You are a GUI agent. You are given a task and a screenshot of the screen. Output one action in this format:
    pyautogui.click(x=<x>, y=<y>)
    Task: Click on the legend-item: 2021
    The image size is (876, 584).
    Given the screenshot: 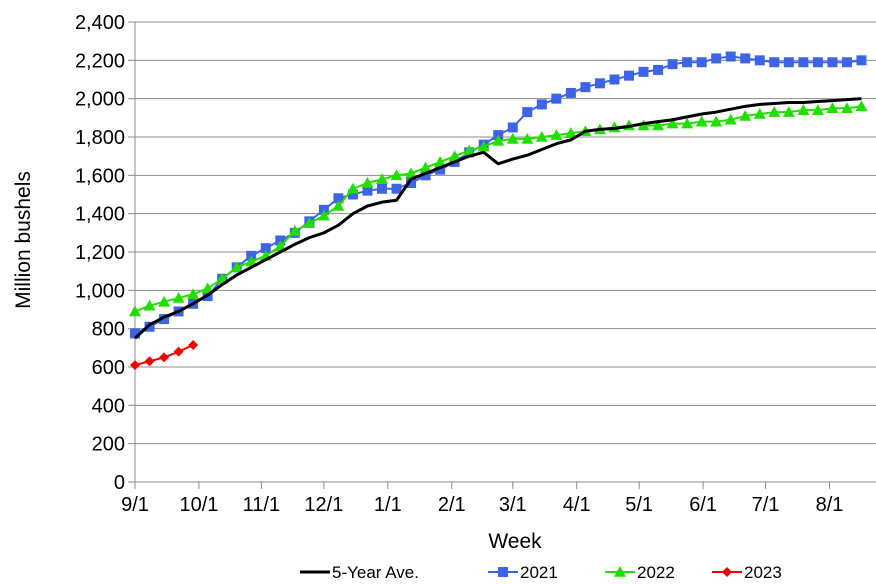 What is the action you would take?
    pyautogui.click(x=523, y=572)
    